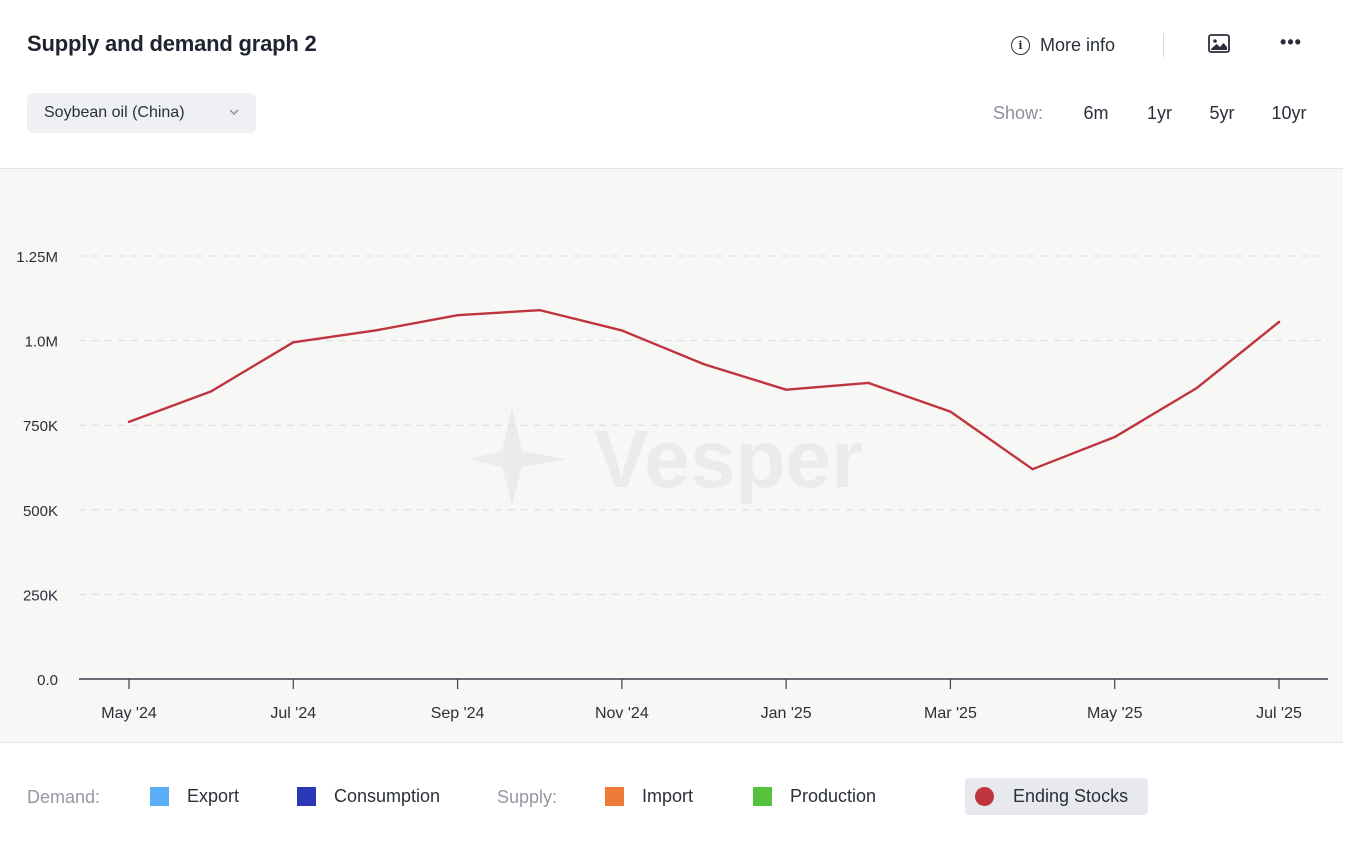  Describe the element at coordinates (458, 713) in the screenshot. I see `x-tick-label: Sep '24` at that location.